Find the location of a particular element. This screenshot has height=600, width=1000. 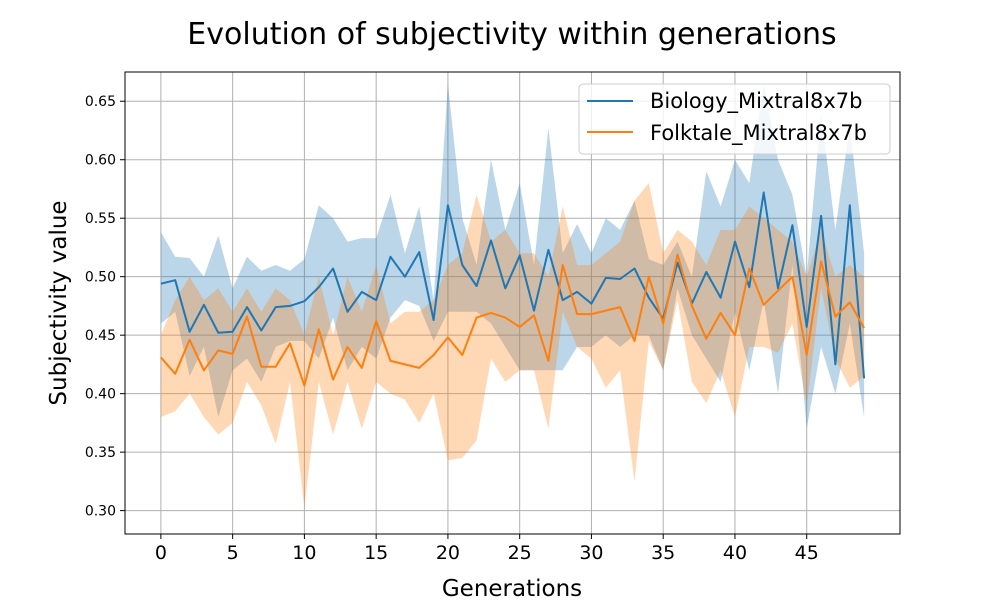

y-tick-label: 0.50 is located at coordinates (100, 278).